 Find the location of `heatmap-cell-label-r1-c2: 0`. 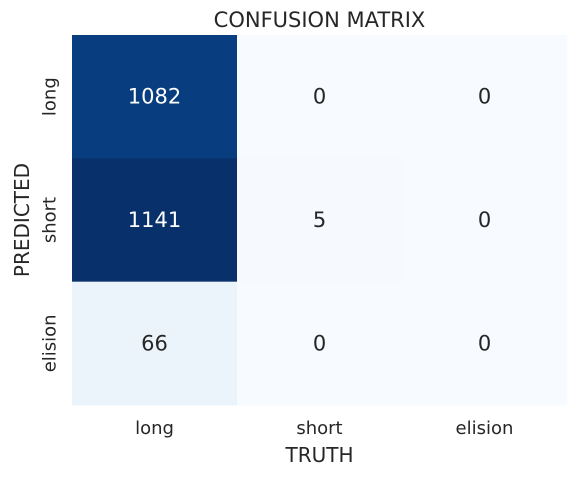

heatmap-cell-label-r1-c2: 0 is located at coordinates (484, 220).